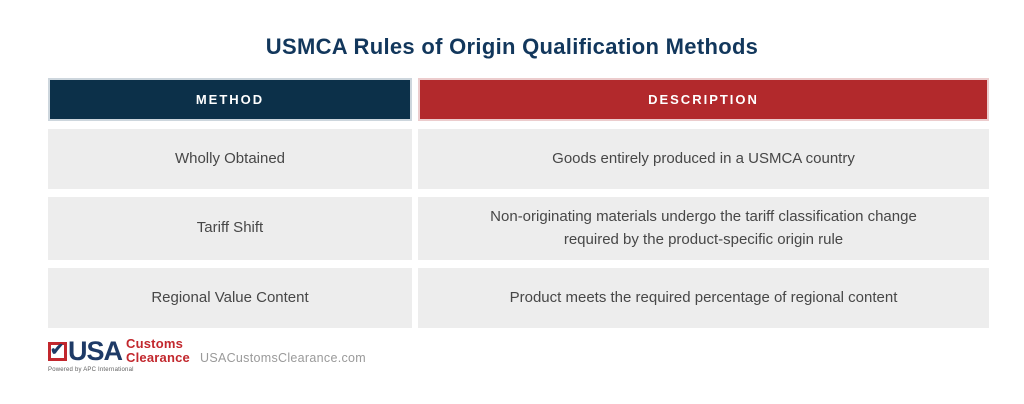 The image size is (1024, 404). Describe the element at coordinates (91, 369) in the screenshot. I see `logo-powered-by-text: Powered by APC International` at that location.